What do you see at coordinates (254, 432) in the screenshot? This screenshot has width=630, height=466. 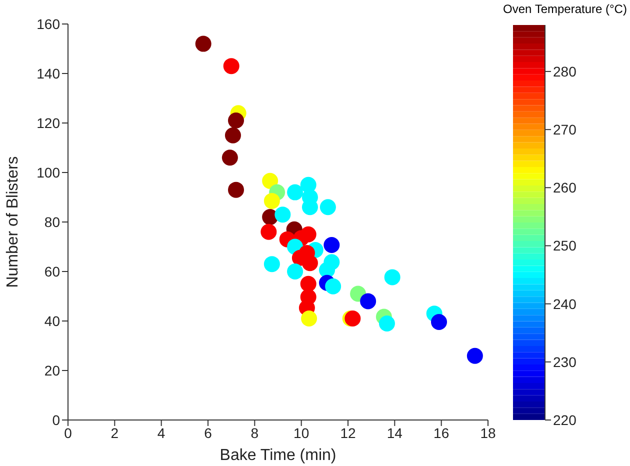 I see `x-tick-label: 8` at bounding box center [254, 432].